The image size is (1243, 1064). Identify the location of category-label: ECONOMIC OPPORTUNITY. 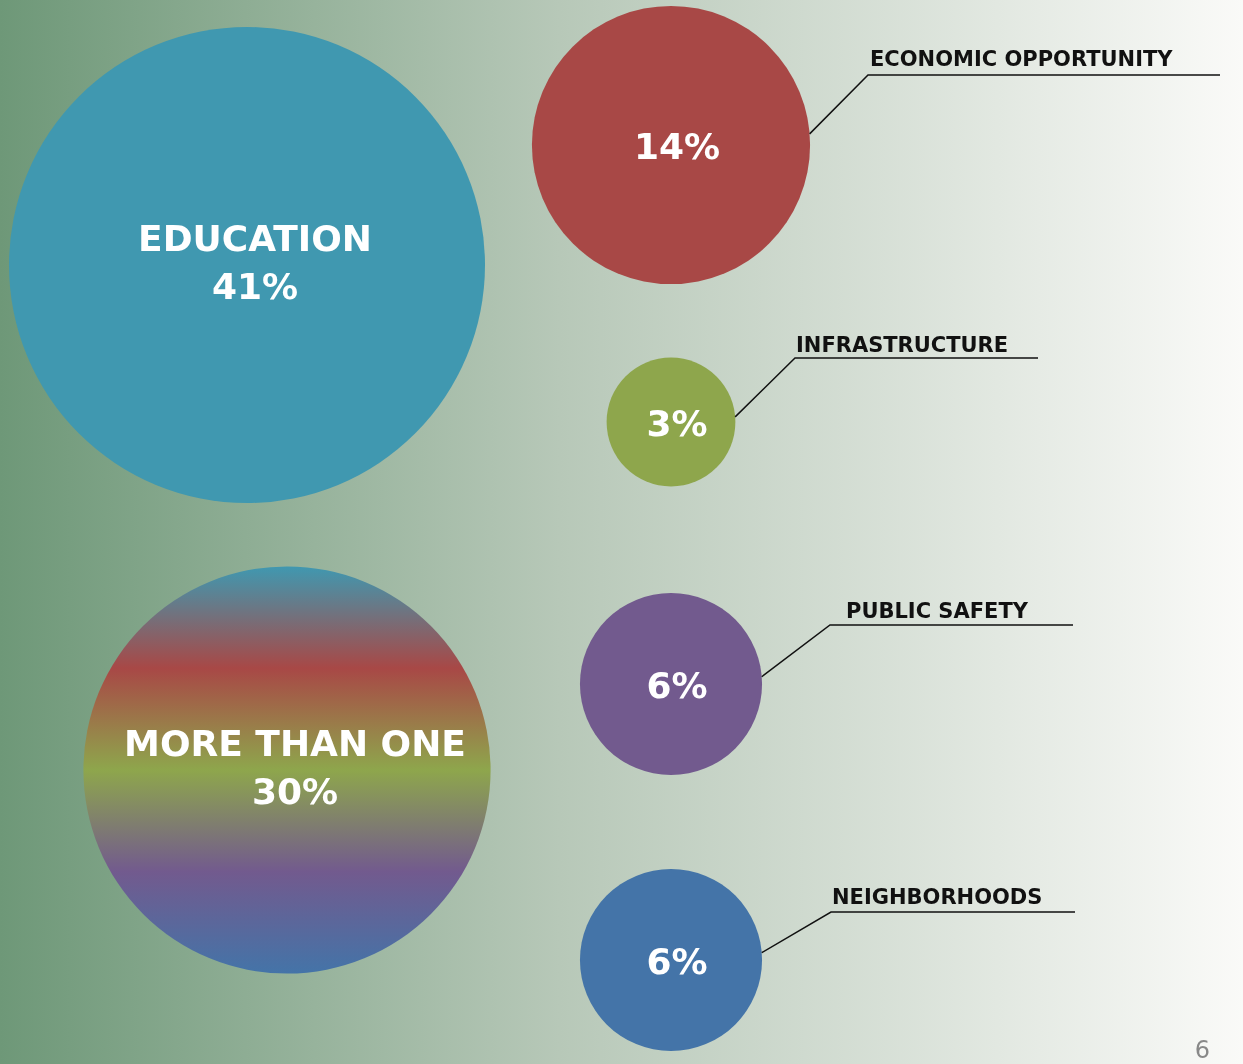
(1022, 59).